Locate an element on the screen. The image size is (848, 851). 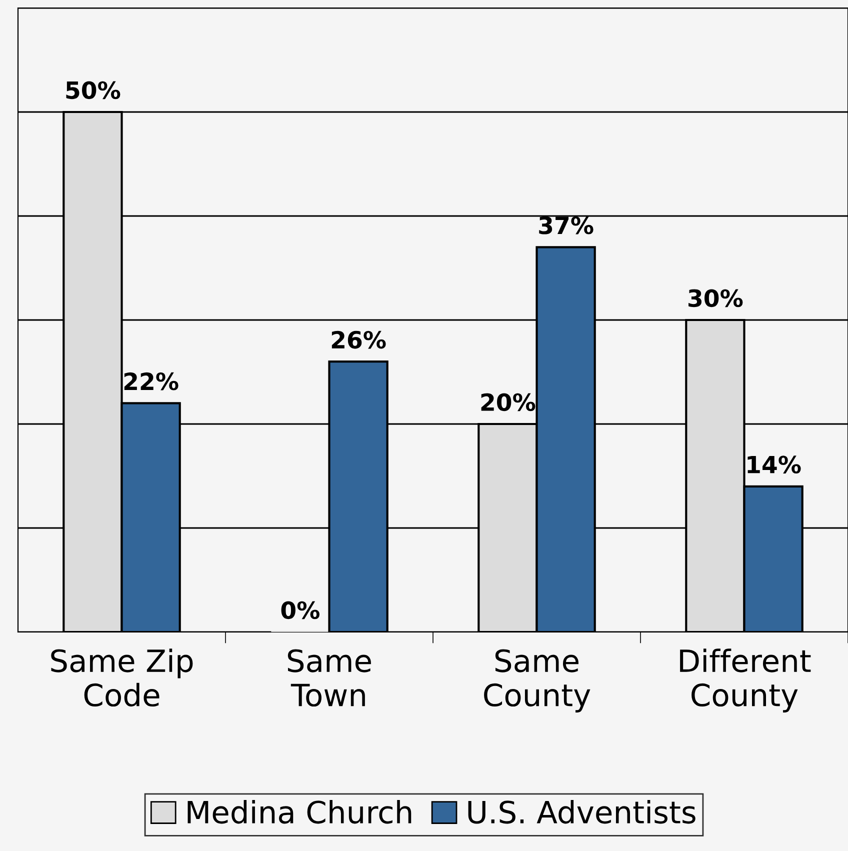
data-label: 50% is located at coordinates (93, 90).